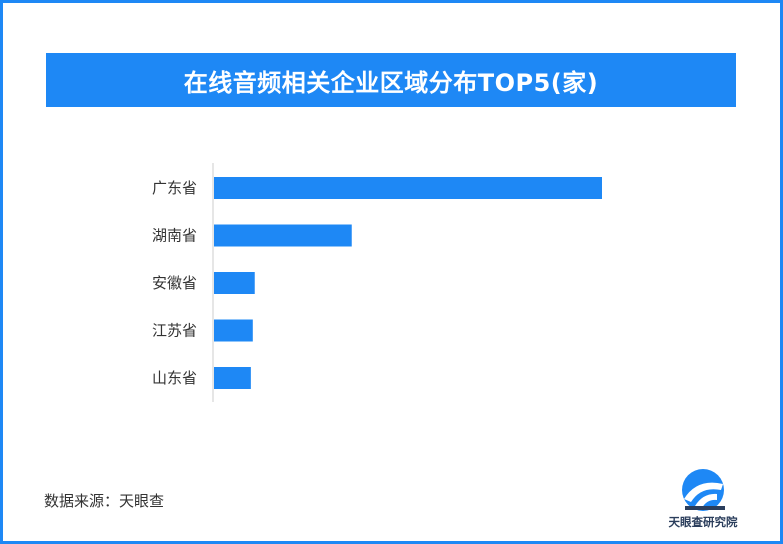 Image resolution: width=783 pixels, height=544 pixels. Describe the element at coordinates (104, 501) in the screenshot. I see `data-source: 数据来源：天眼查` at that location.